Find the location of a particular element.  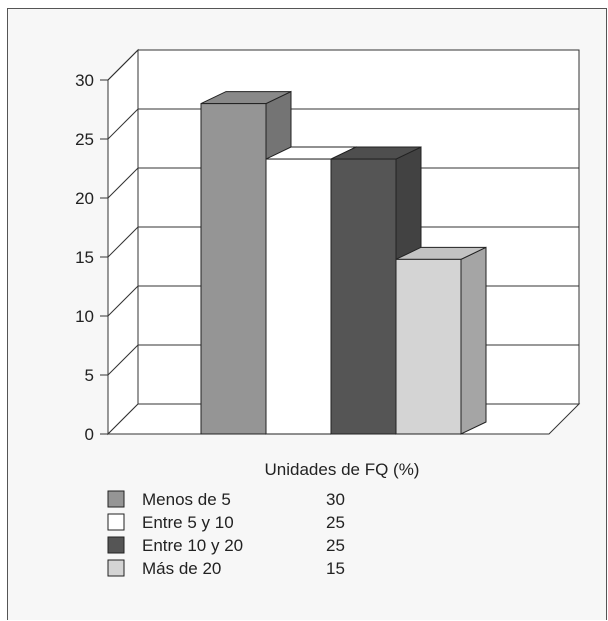

y-axis-ticks: 0 5 10 15 20 25 30 is located at coordinates (91, 257).